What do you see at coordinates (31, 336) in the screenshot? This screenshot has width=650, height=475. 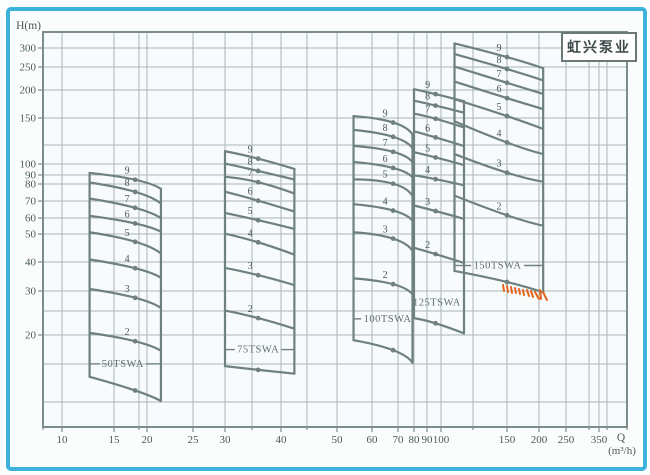 I see `y-tick-label: 20` at bounding box center [31, 336].